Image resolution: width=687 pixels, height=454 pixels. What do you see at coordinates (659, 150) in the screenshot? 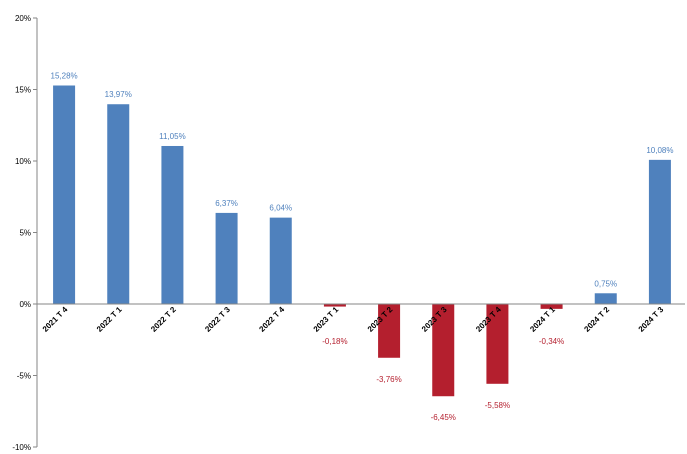
I see `data-label: 10,08%` at bounding box center [659, 150].